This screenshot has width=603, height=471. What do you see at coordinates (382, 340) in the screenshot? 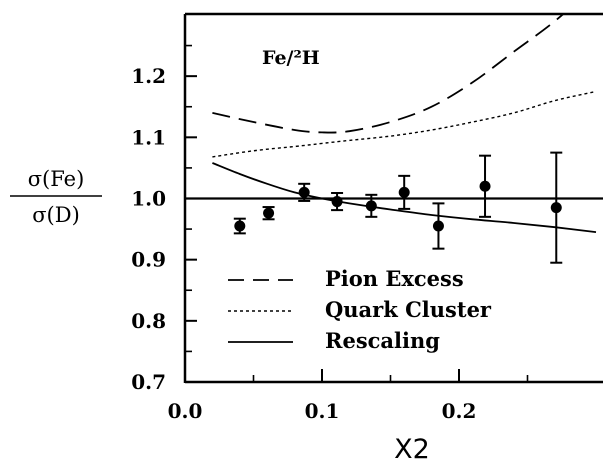
I see `legend-label-rescaling: Rescaling` at bounding box center [382, 340].